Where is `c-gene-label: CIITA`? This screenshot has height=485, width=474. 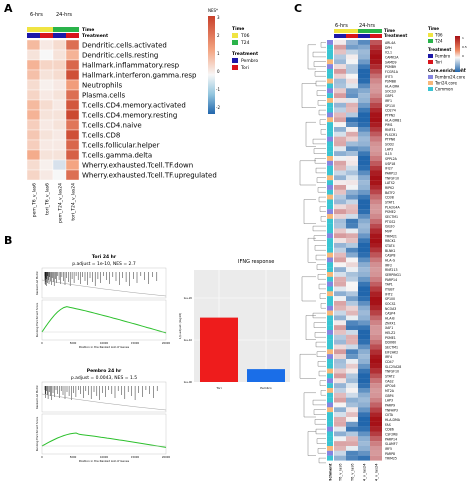 c-gene-label: CIITA is located at coordinates (389, 415).